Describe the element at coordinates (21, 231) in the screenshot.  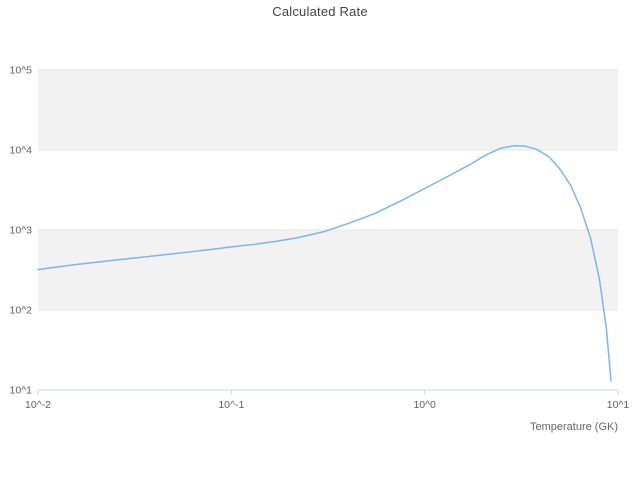
I see `y-tick-label: 10^3` at that location.